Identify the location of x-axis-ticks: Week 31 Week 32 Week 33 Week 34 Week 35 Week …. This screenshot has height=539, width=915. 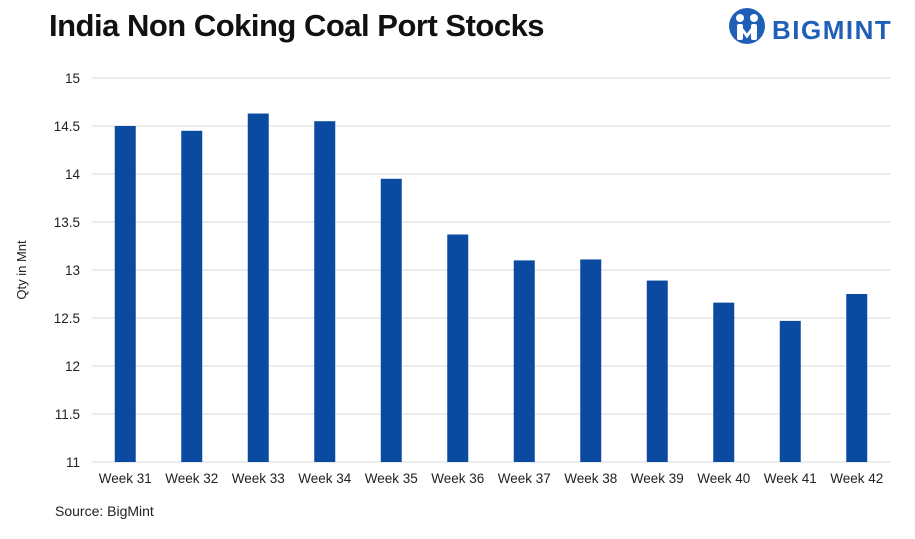
(491, 478).